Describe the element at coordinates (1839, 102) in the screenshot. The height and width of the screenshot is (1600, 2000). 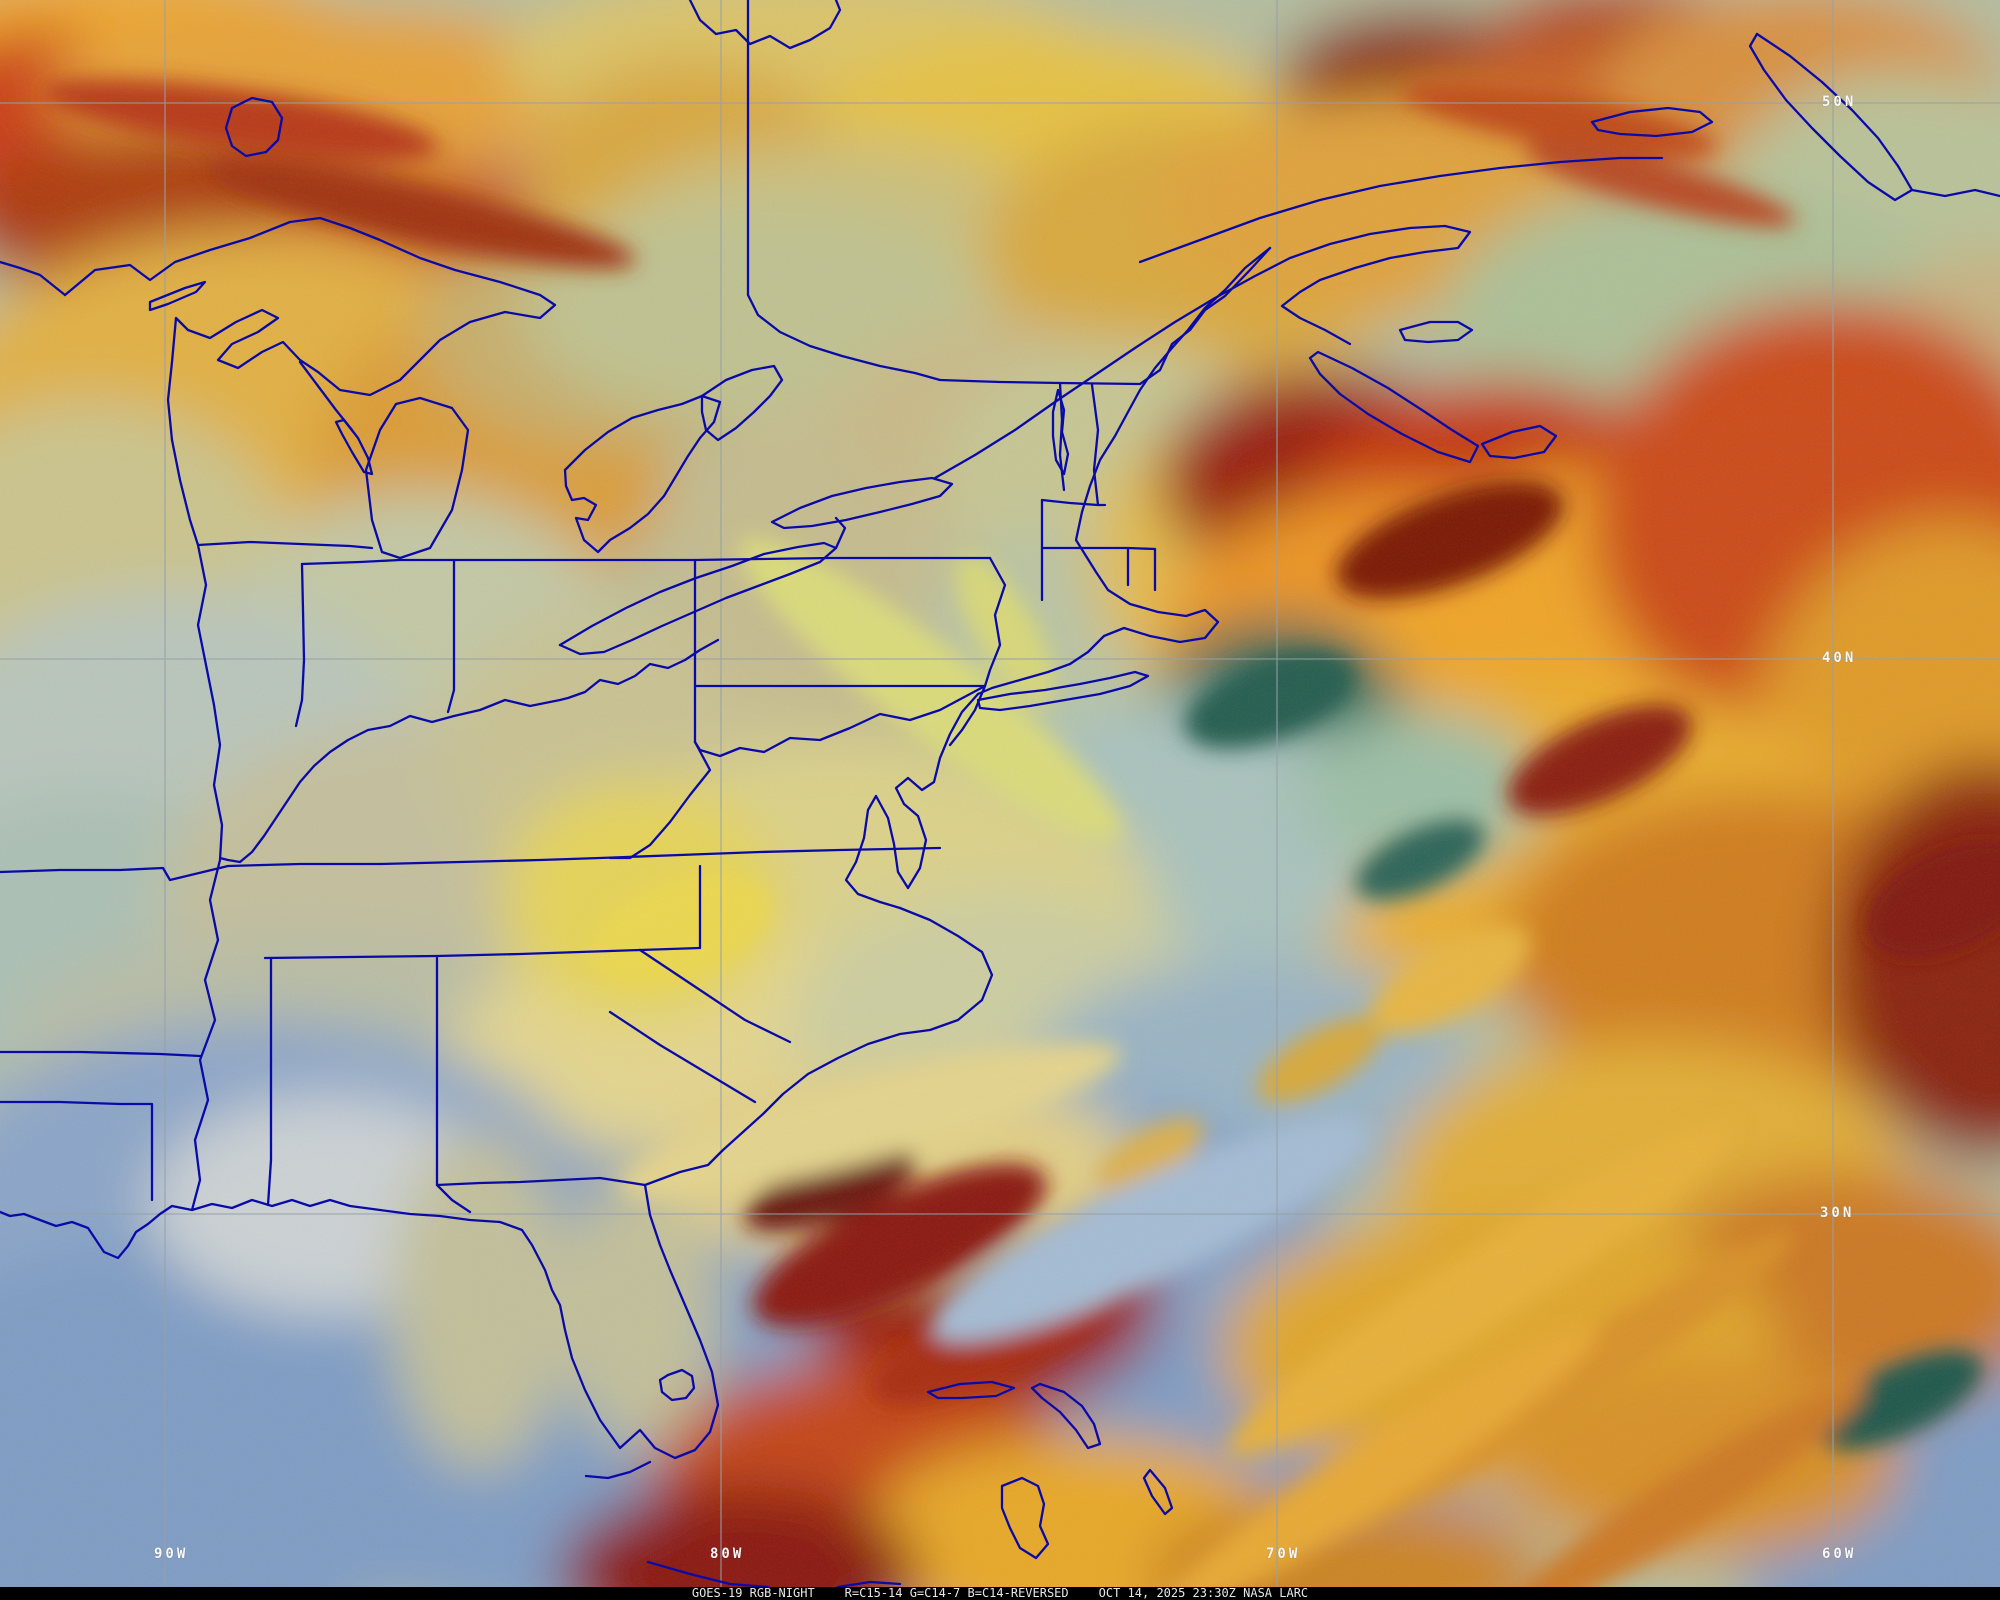
I see `lat-label-50n: 50N` at that location.